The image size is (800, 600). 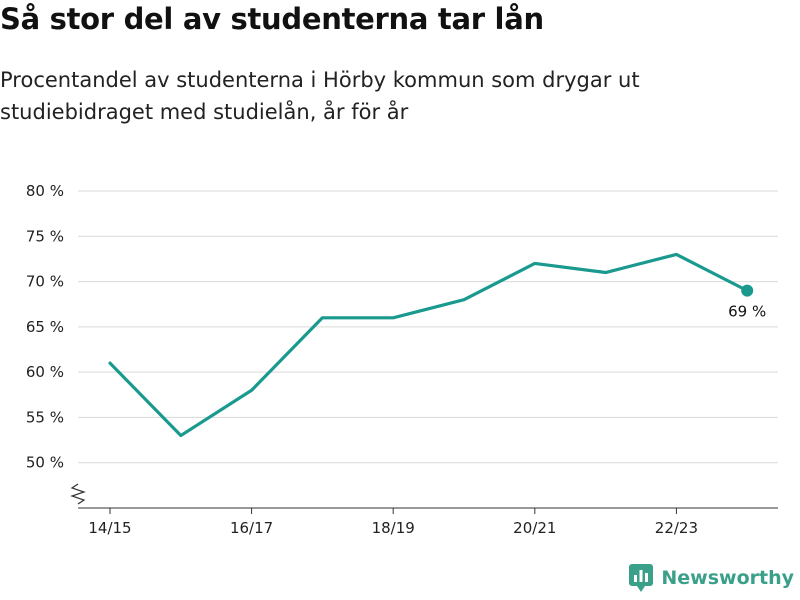 What do you see at coordinates (251, 528) in the screenshot?
I see `x-tick-label: 16/17` at bounding box center [251, 528].